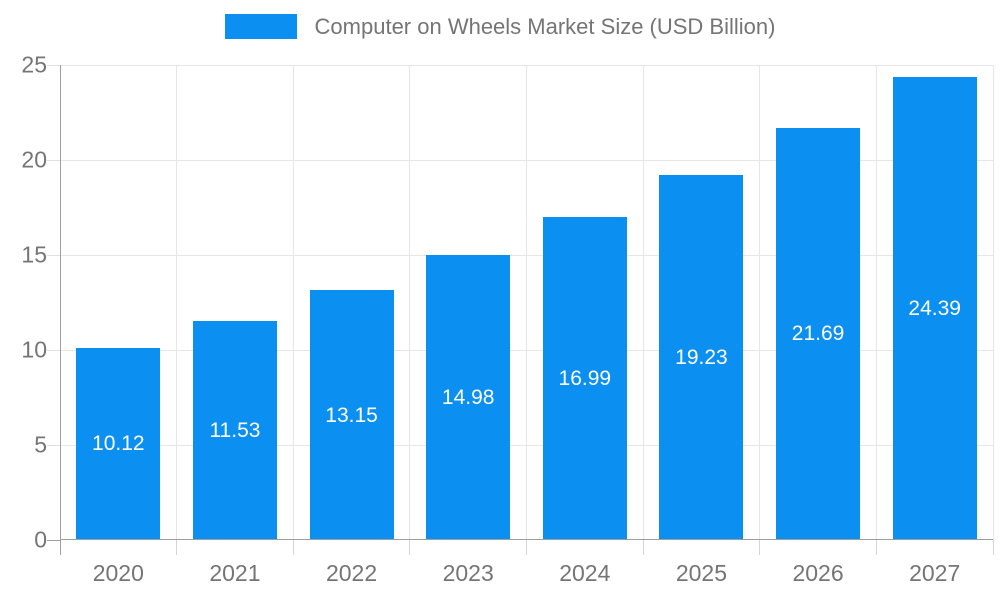 This screenshot has height=600, width=1000. I want to click on bar-2026: 21.69, so click(818, 333).